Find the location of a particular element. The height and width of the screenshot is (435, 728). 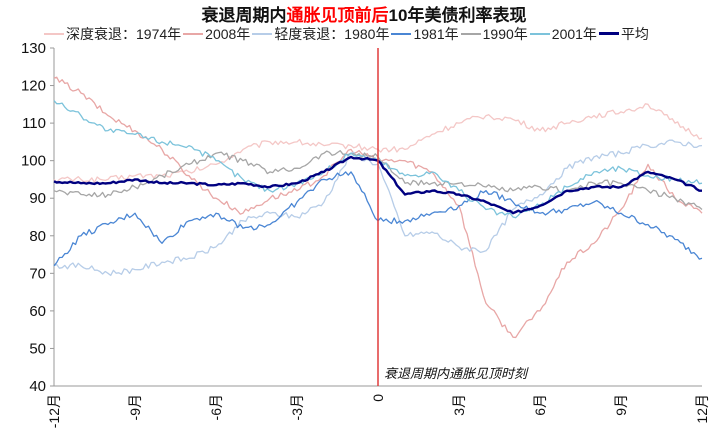

y-tick-label: 40 is located at coordinates (37, 386).